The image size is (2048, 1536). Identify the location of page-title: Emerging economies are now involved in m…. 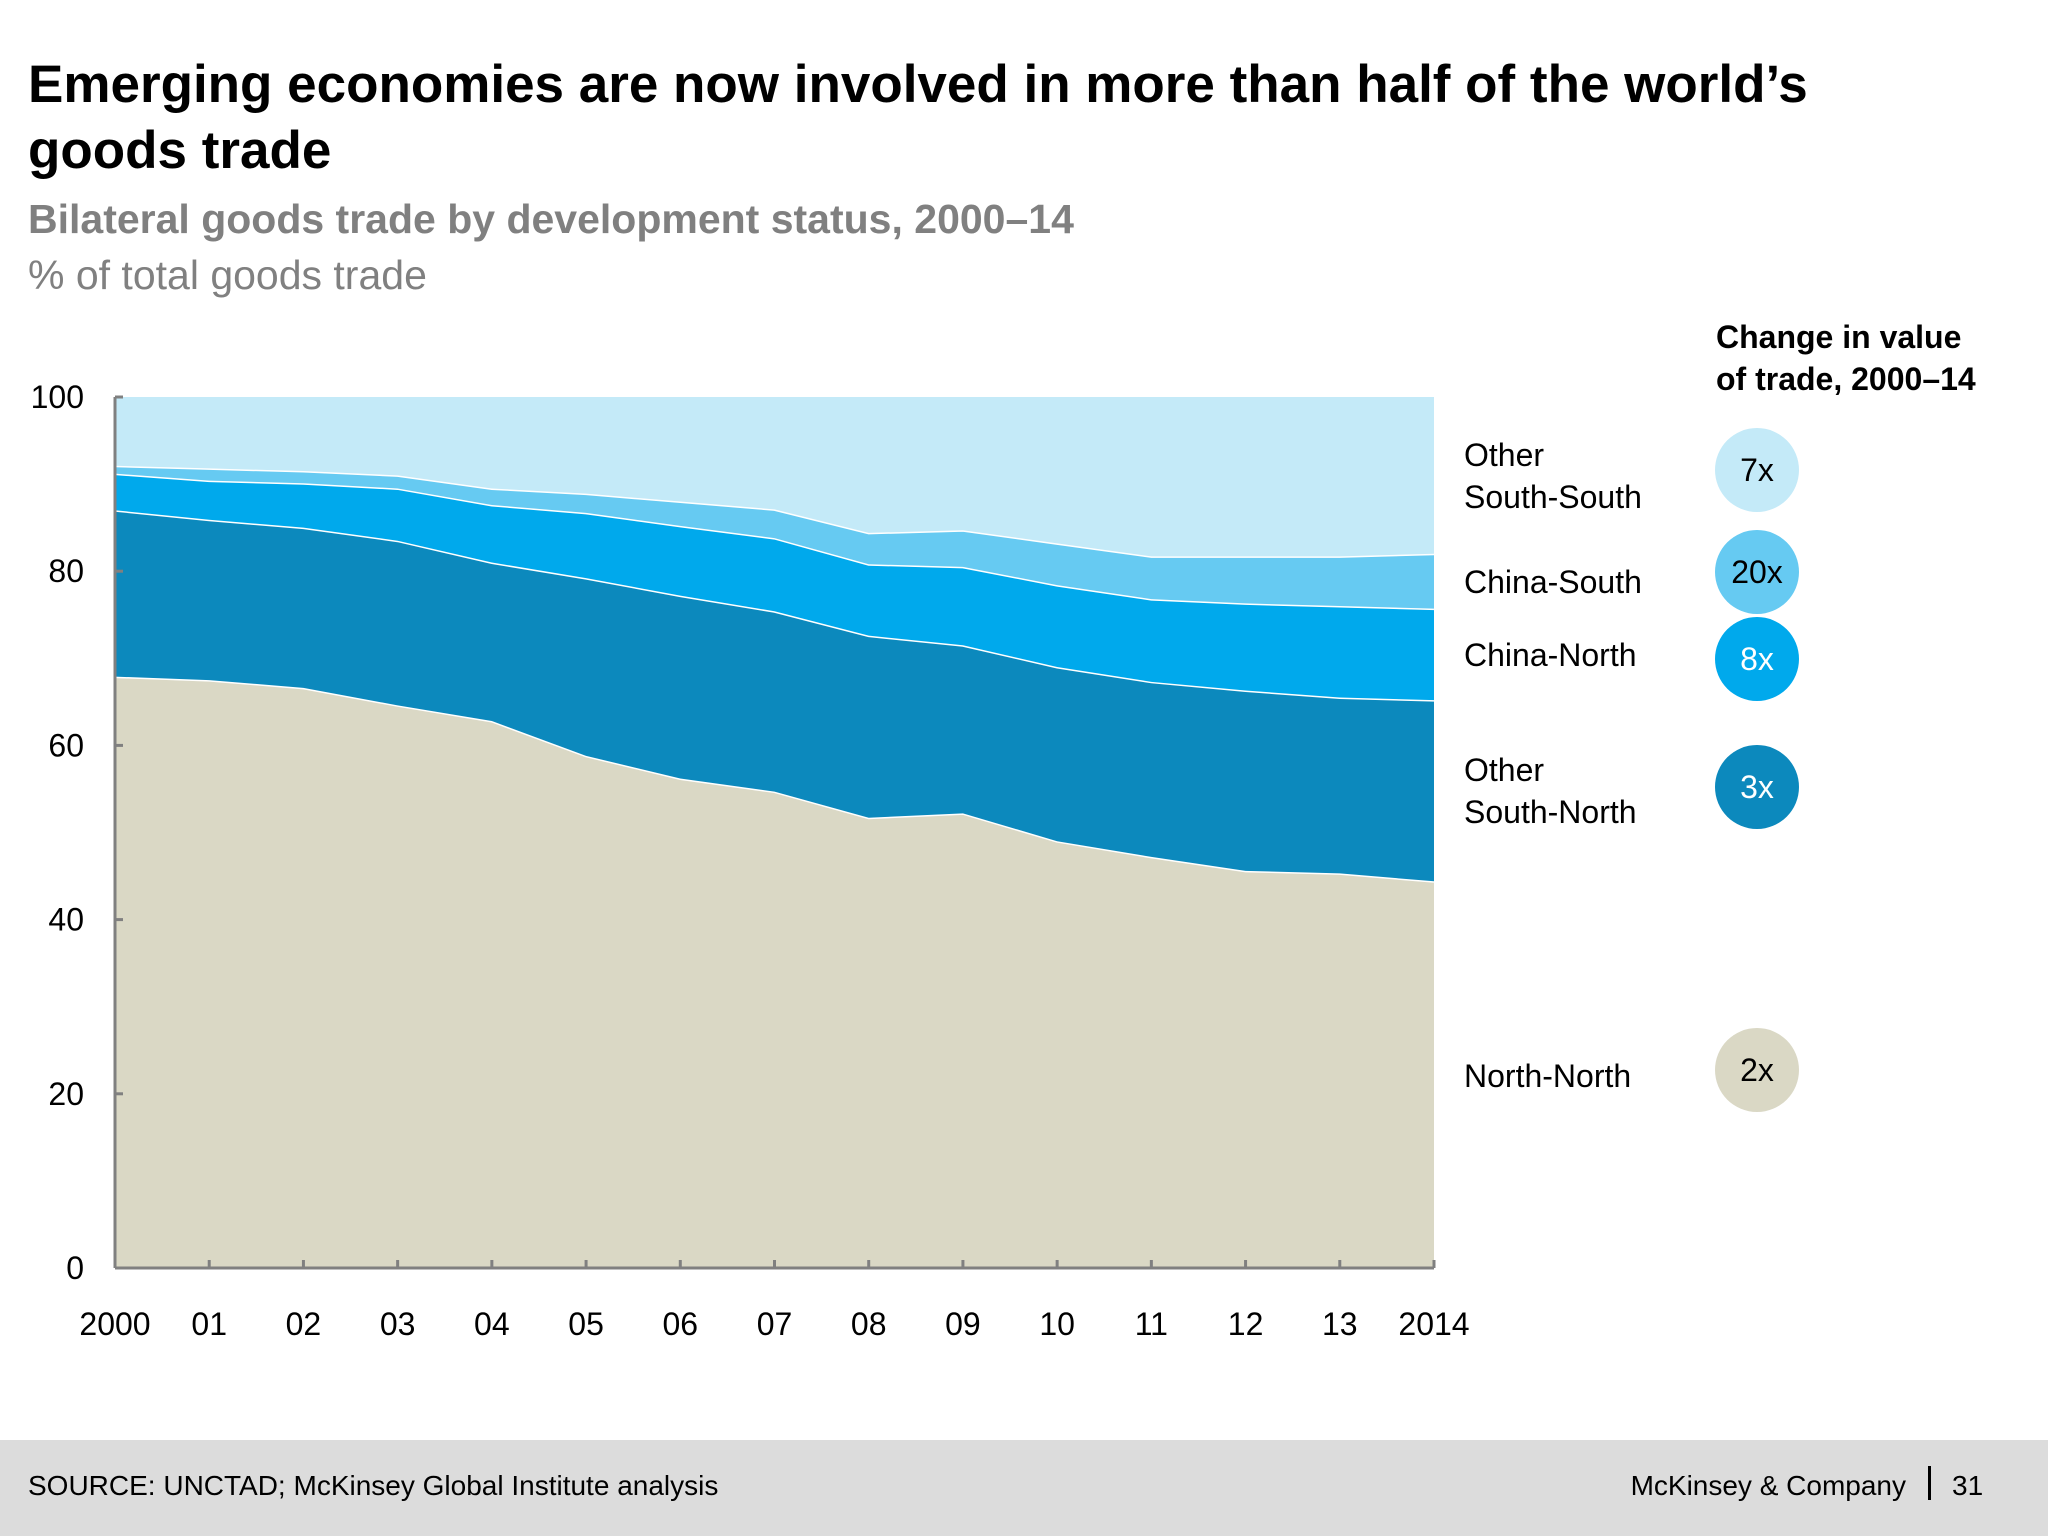
(918, 117).